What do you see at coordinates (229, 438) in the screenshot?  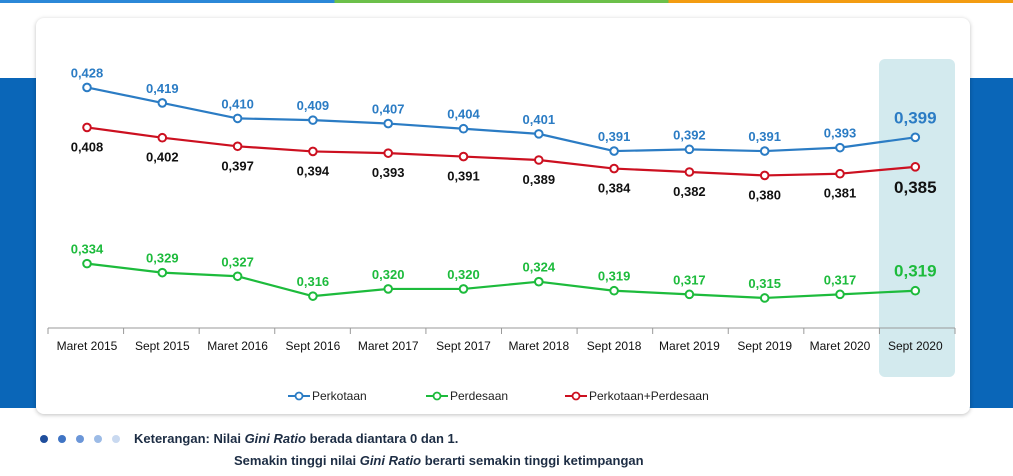 I see `note-line1-pre: Nilai` at bounding box center [229, 438].